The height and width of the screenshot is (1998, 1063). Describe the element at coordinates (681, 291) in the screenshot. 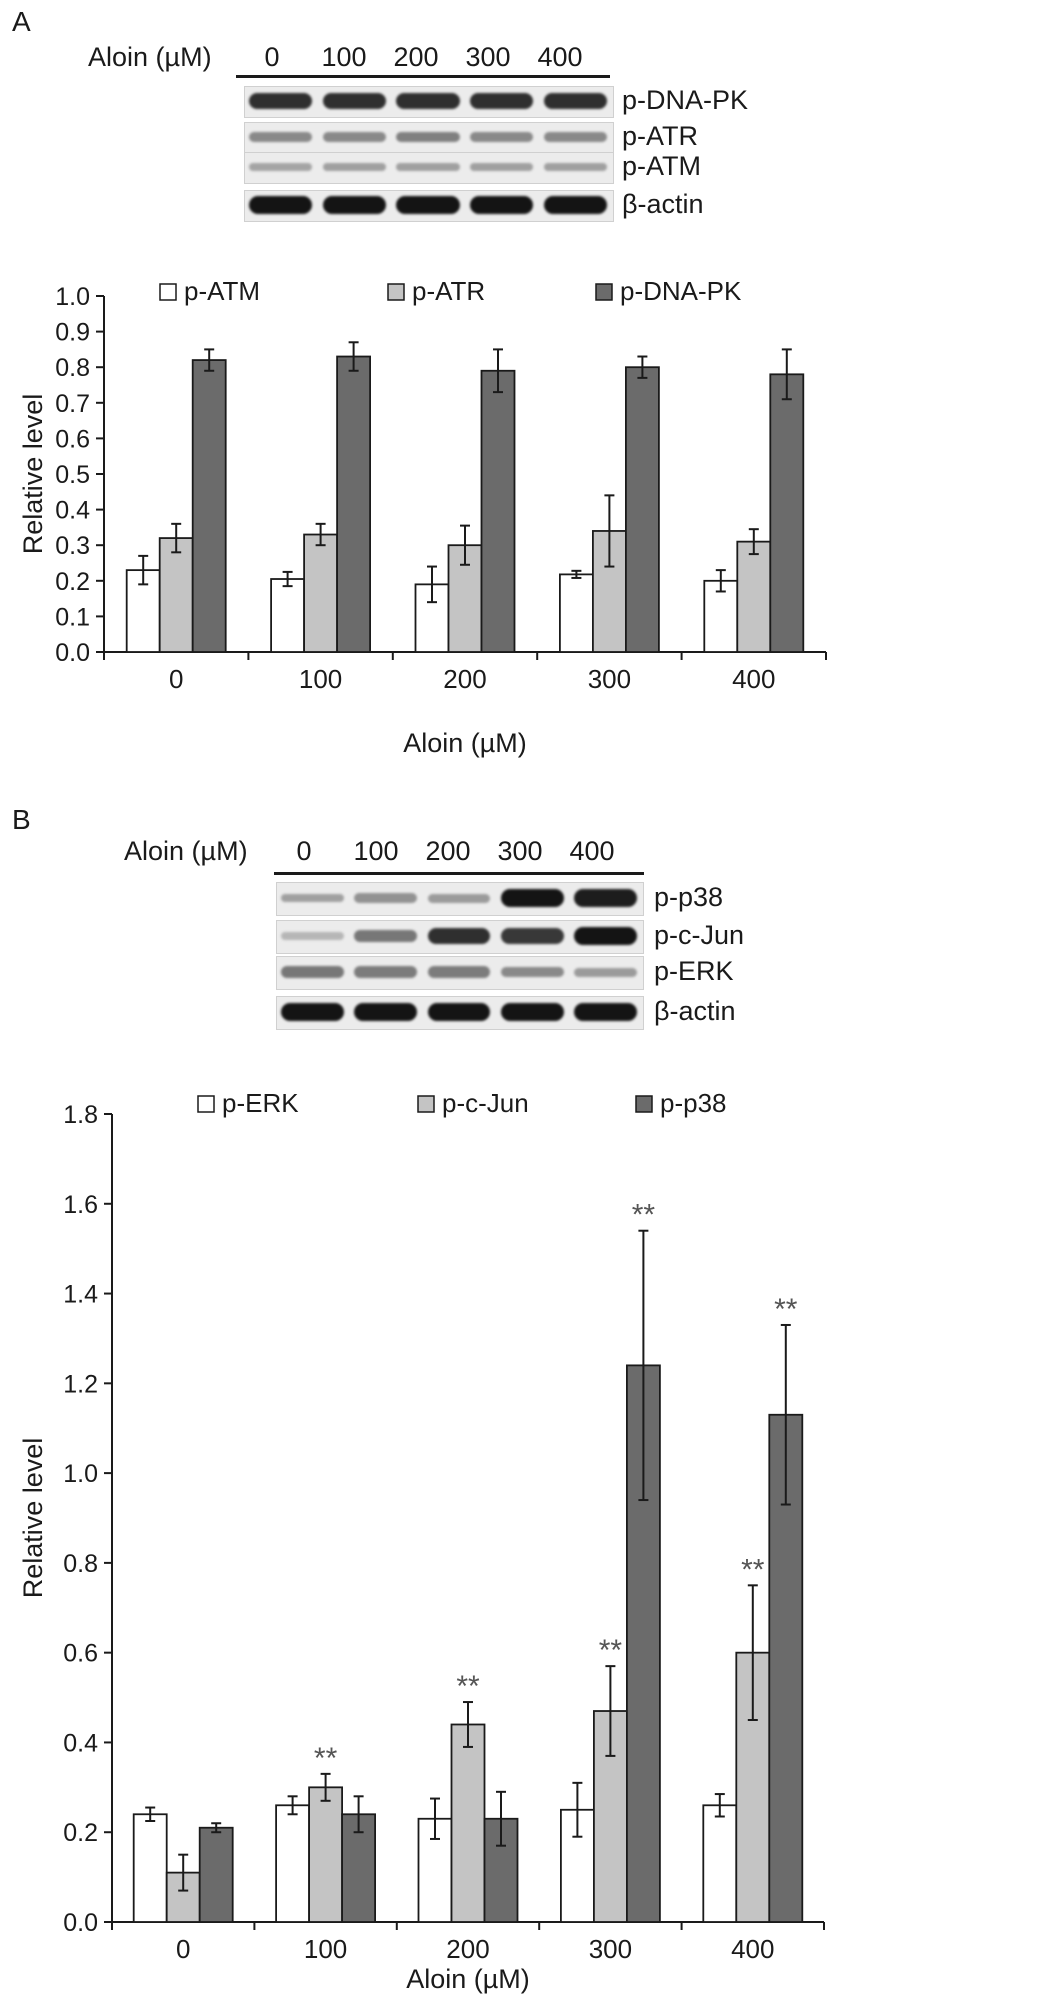

I see `legend-label: p-DNA-PK` at that location.